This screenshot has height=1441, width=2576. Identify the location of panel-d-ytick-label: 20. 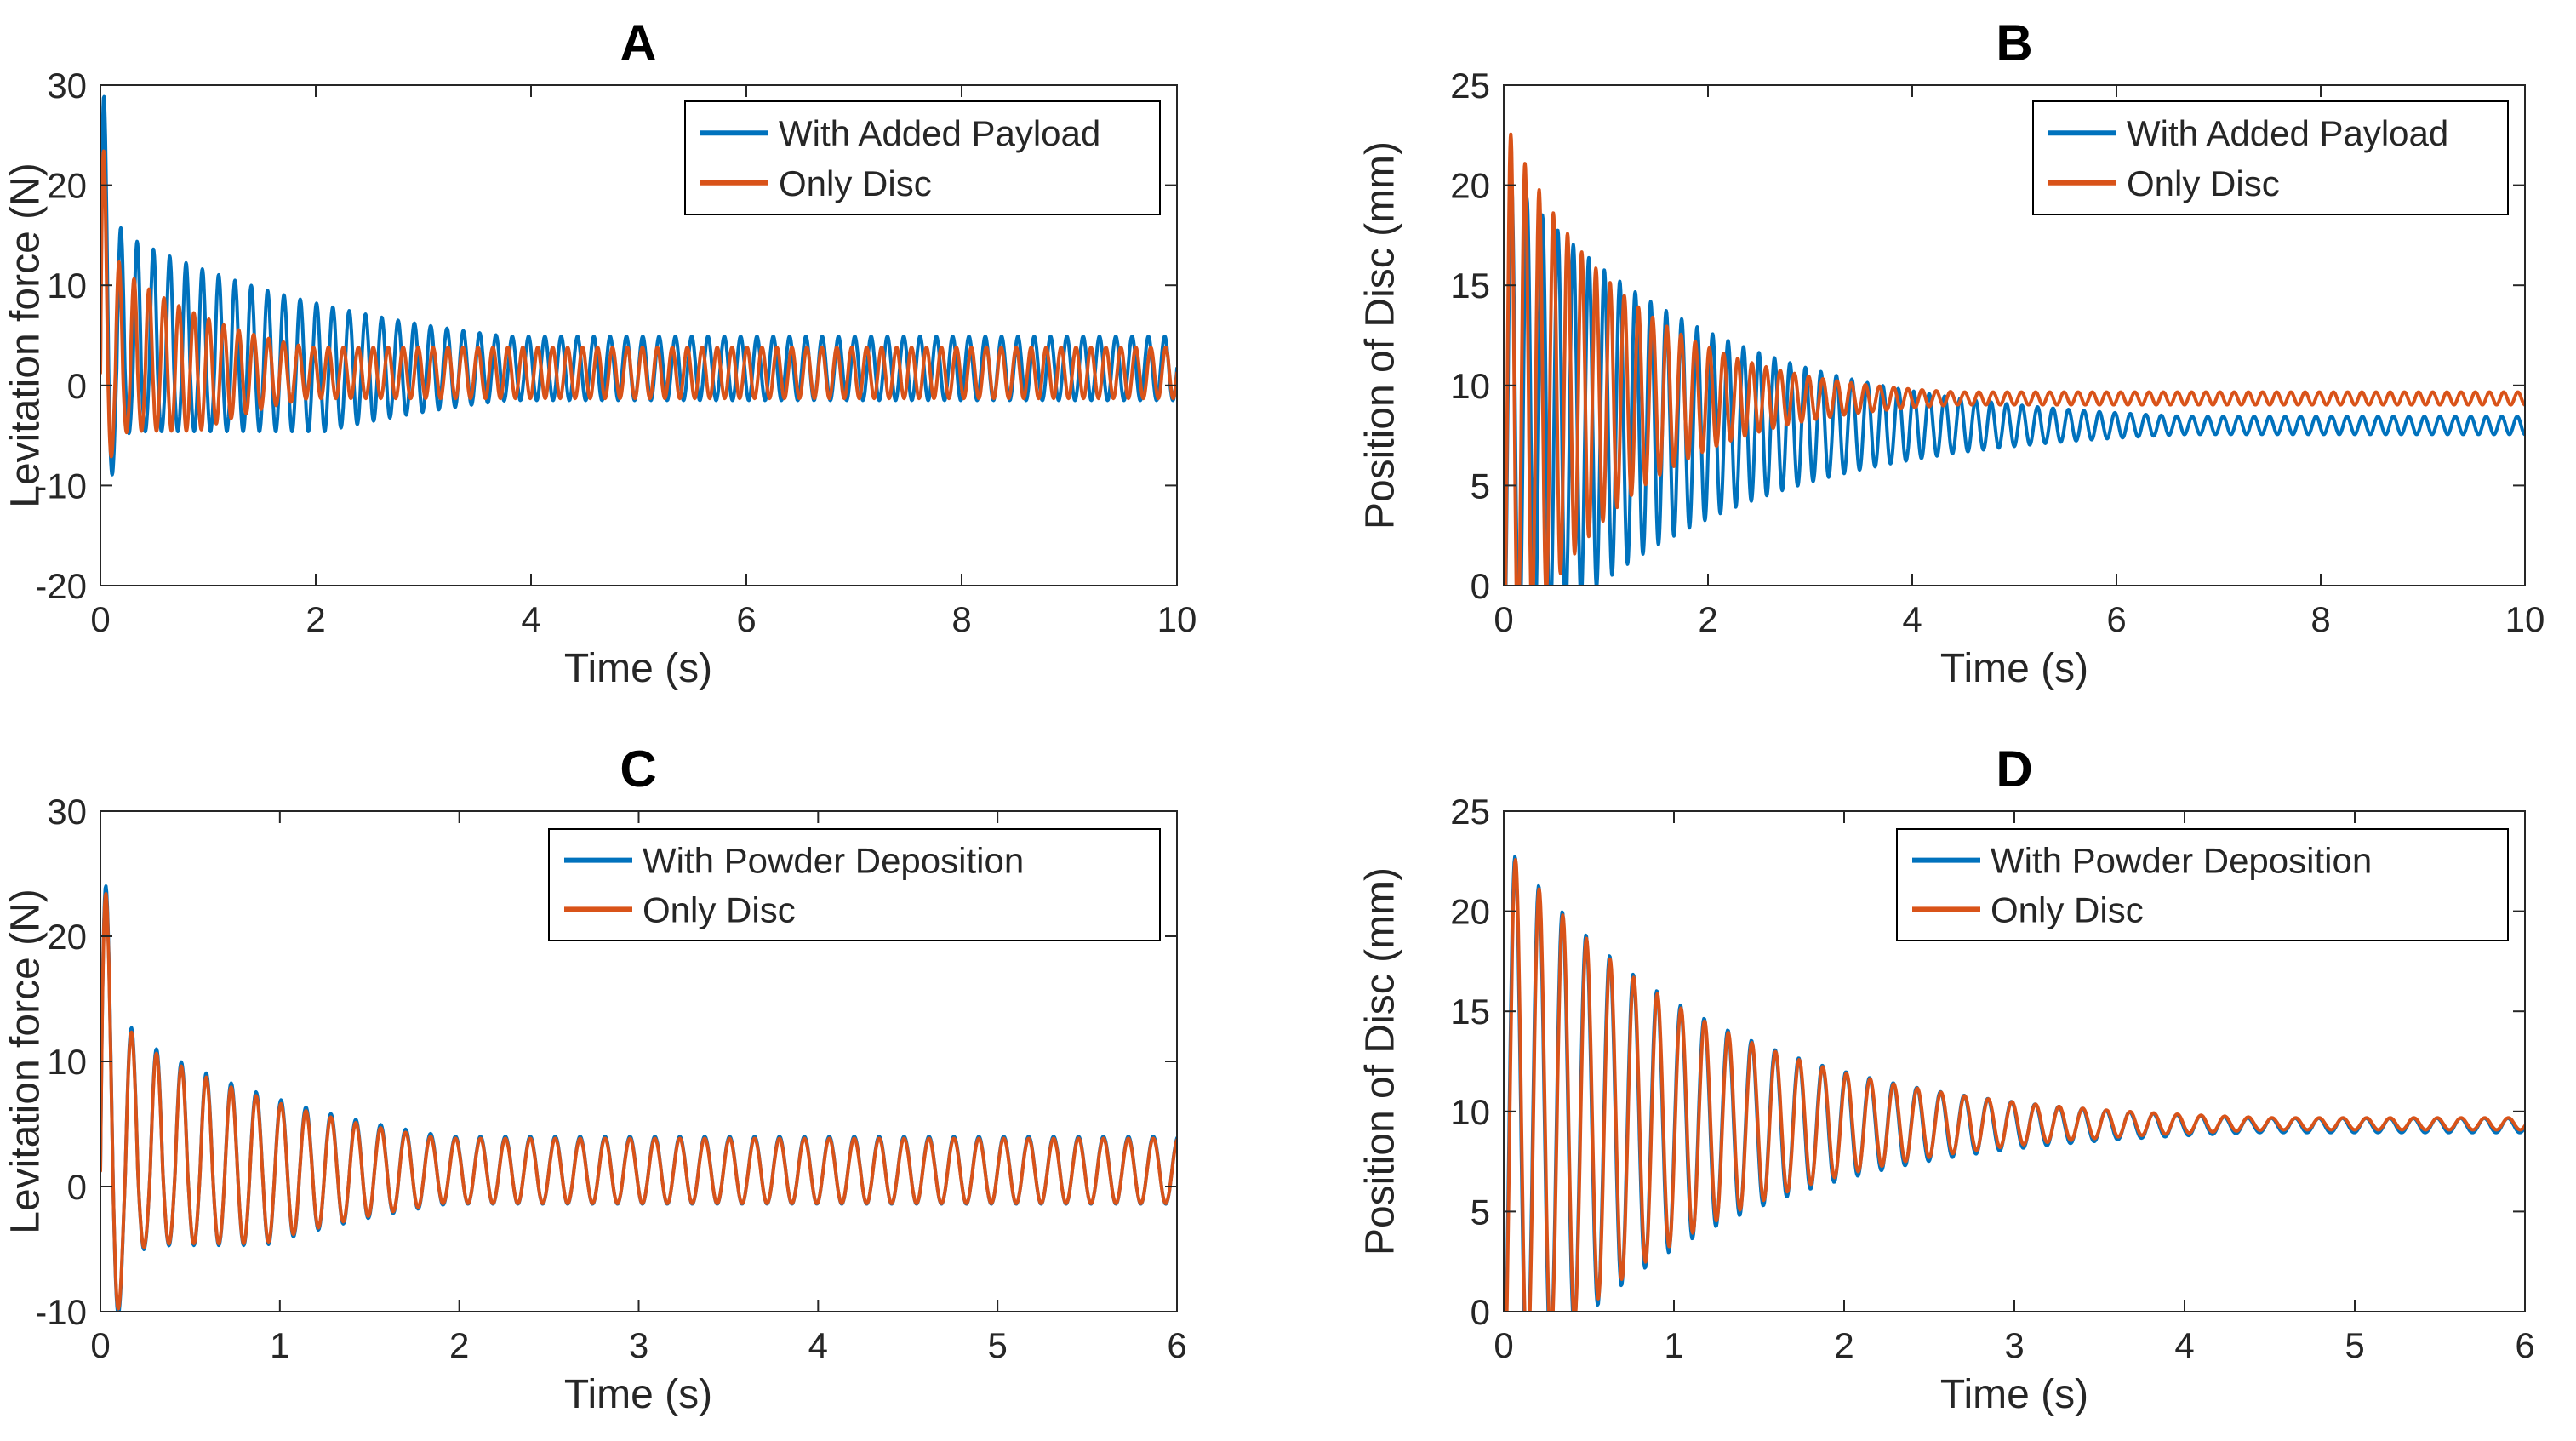
(1470, 912).